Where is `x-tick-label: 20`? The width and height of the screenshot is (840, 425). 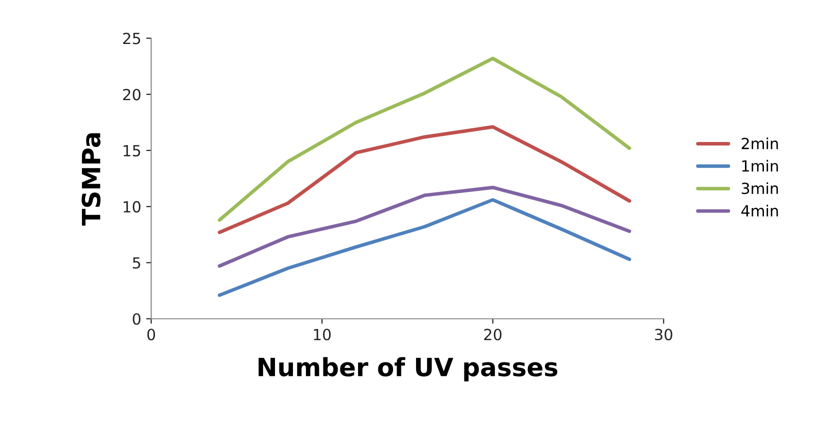
x-tick-label: 20 is located at coordinates (493, 334).